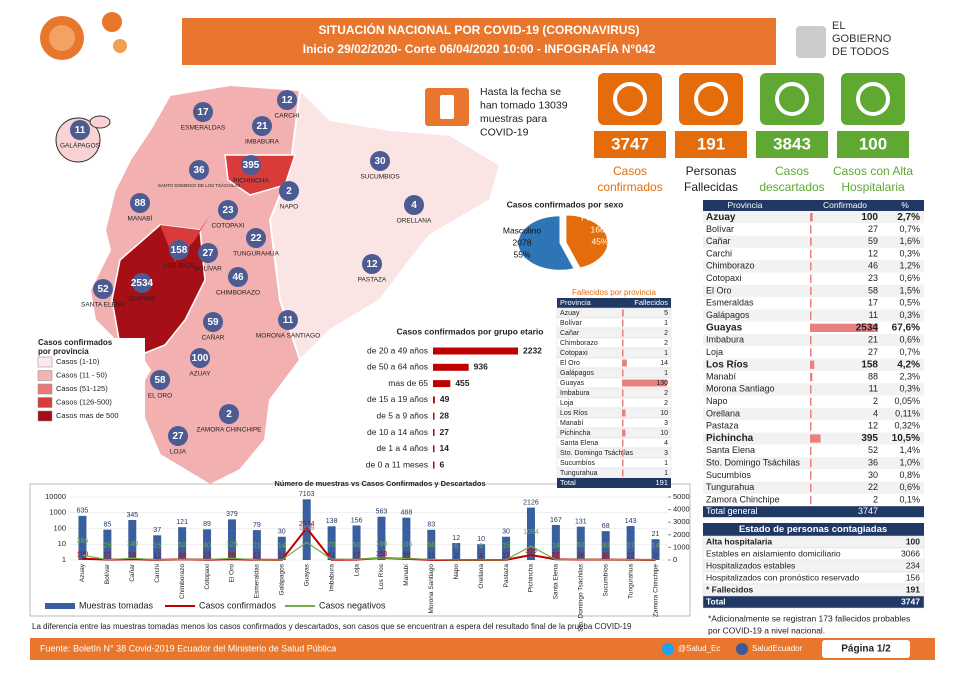  I want to click on series-value: 30, so click(606, 545).